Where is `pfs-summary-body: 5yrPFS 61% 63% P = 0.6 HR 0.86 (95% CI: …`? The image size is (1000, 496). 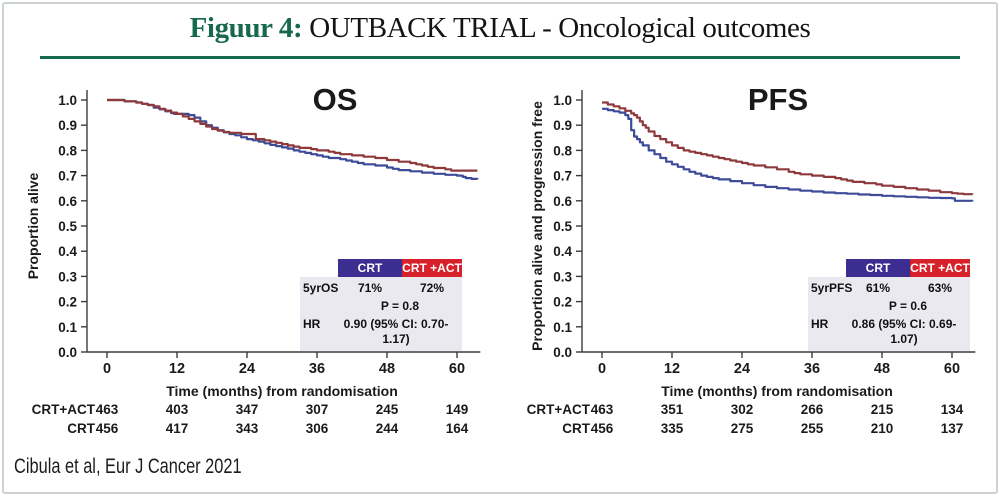 pfs-summary-body: 5yrPFS 61% 63% P = 0.6 HR 0.86 (95% CI: … is located at coordinates (889, 314).